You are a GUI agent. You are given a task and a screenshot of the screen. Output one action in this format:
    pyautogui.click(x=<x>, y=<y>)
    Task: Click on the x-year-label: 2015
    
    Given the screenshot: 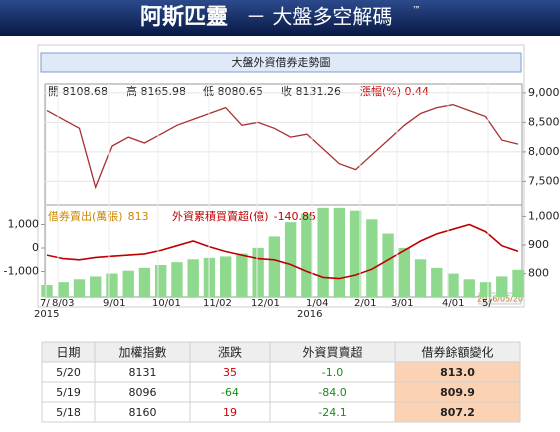 What is the action you would take?
    pyautogui.click(x=46, y=314)
    